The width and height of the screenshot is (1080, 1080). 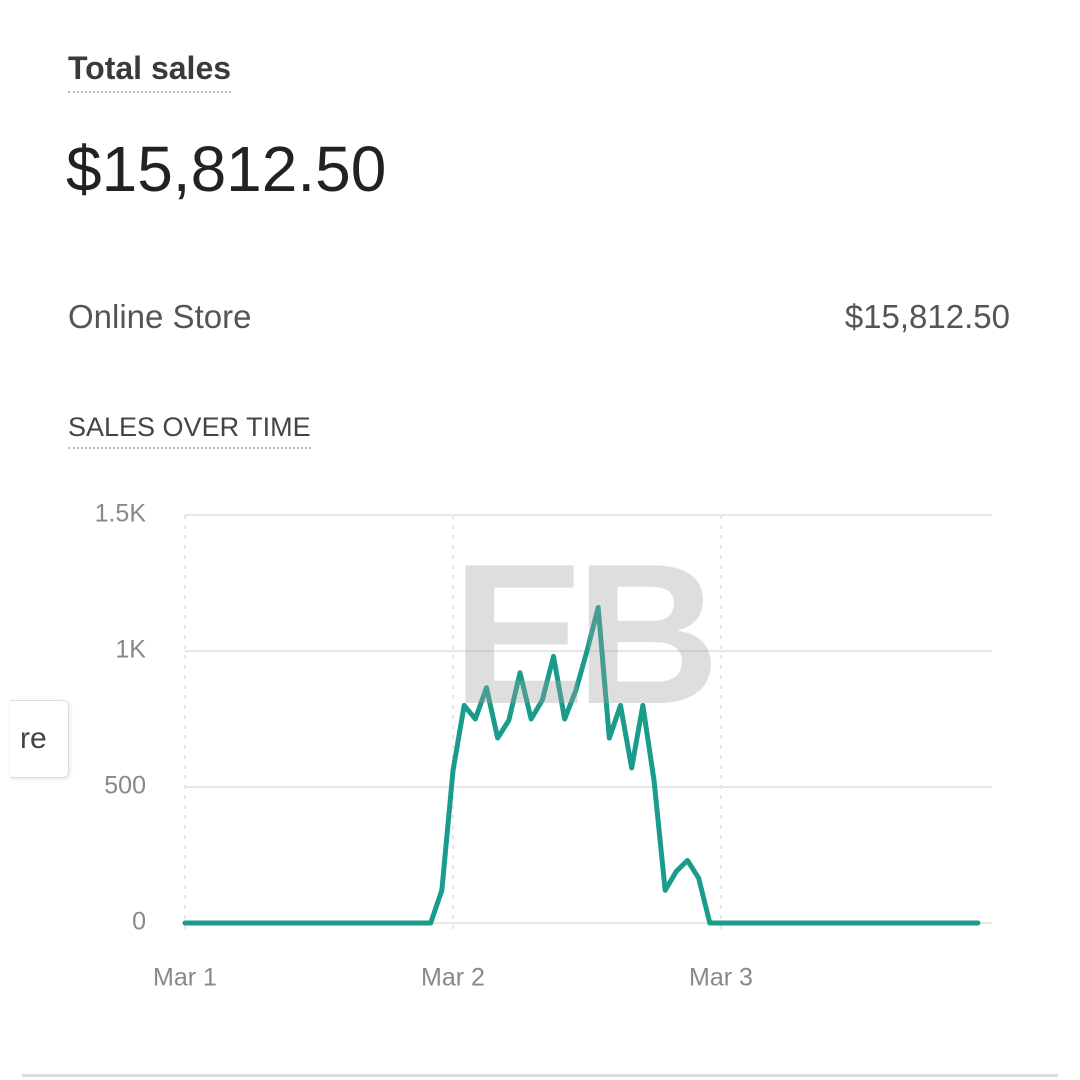 What do you see at coordinates (540, 1075) in the screenshot?
I see `divider` at bounding box center [540, 1075].